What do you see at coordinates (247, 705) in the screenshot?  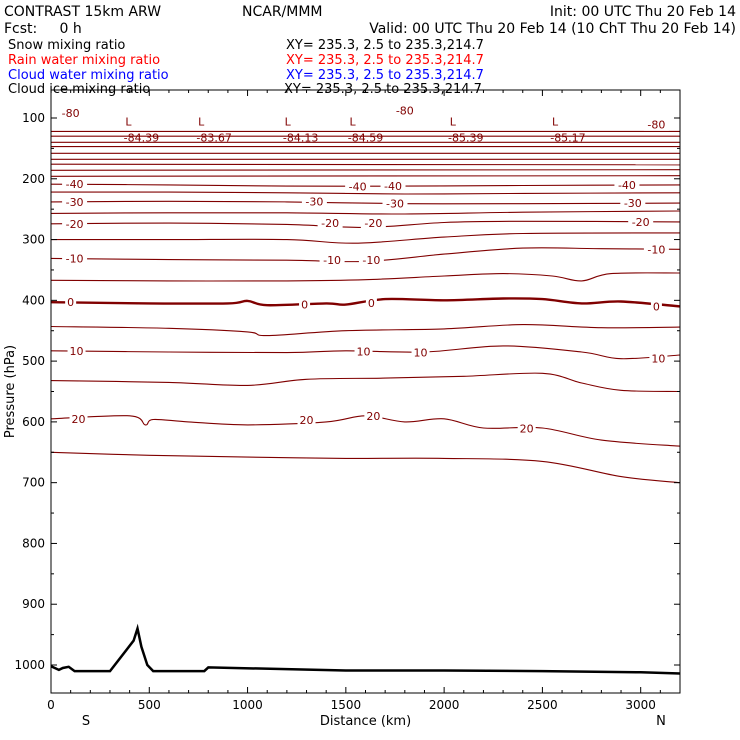 I see `x-tick-label: 1000` at bounding box center [247, 705].